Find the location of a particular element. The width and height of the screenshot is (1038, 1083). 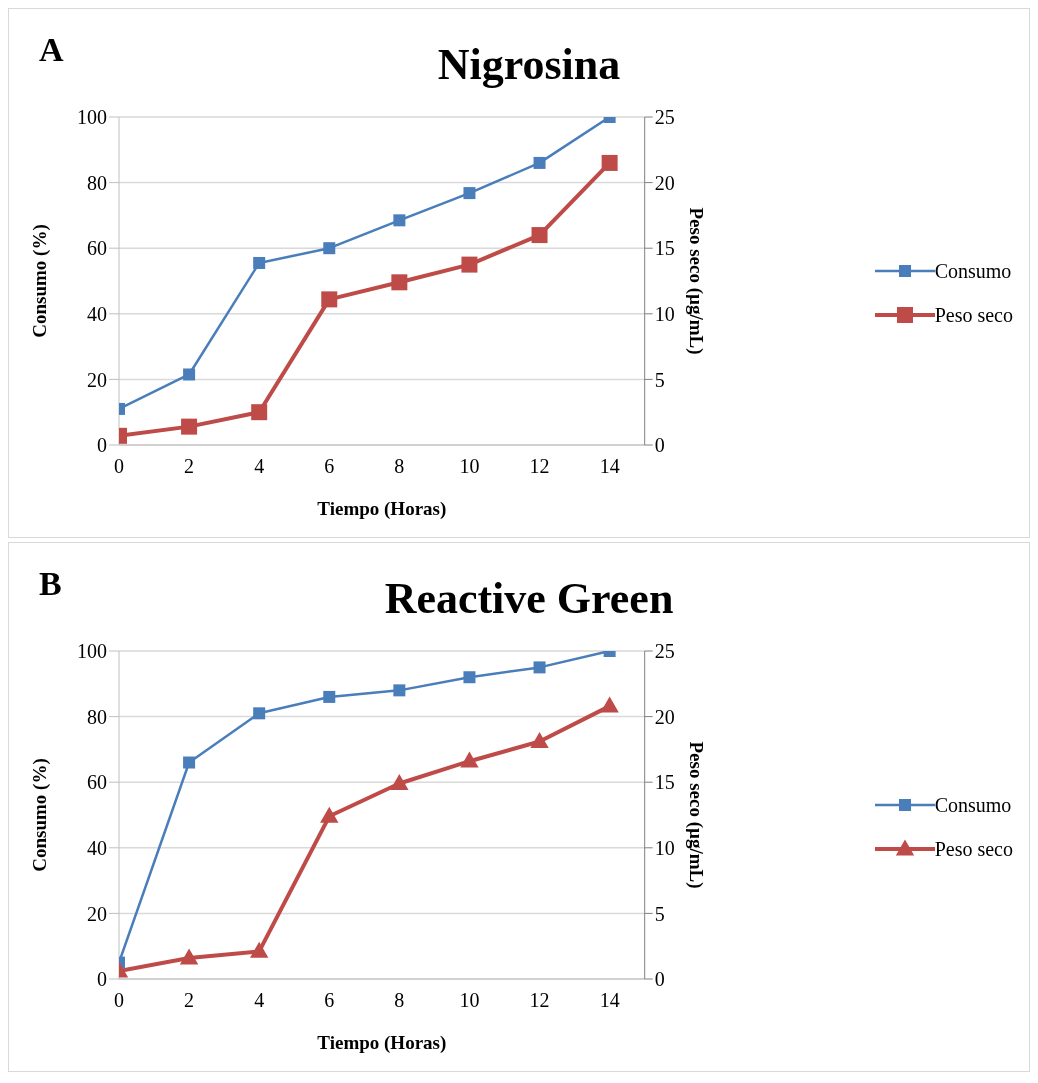

text: B is located at coordinates (50, 584).